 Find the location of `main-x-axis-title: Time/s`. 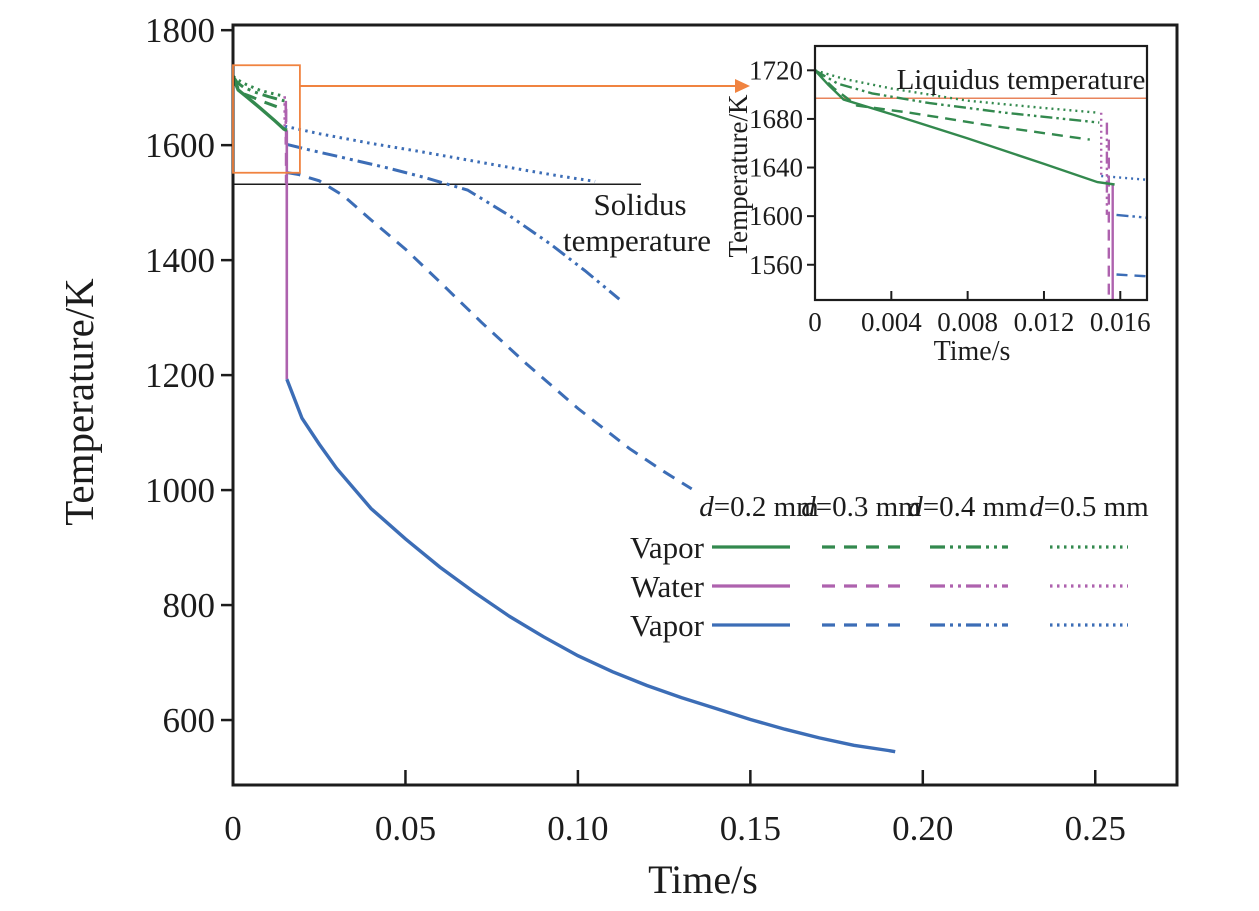

main-x-axis-title: Time/s is located at coordinates (703, 879).